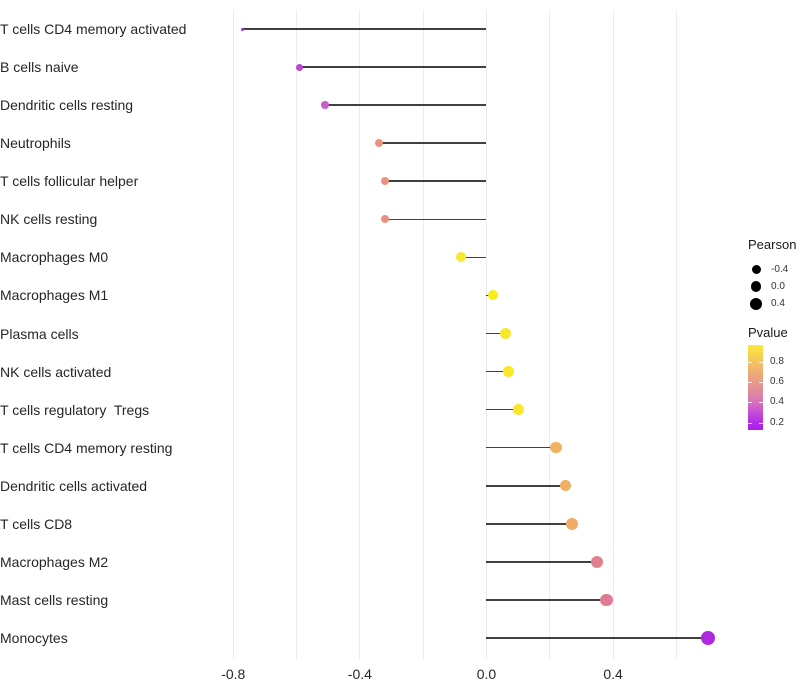 This screenshot has width=800, height=700. I want to click on legend-pearson-item-label: -0.4, so click(780, 269).